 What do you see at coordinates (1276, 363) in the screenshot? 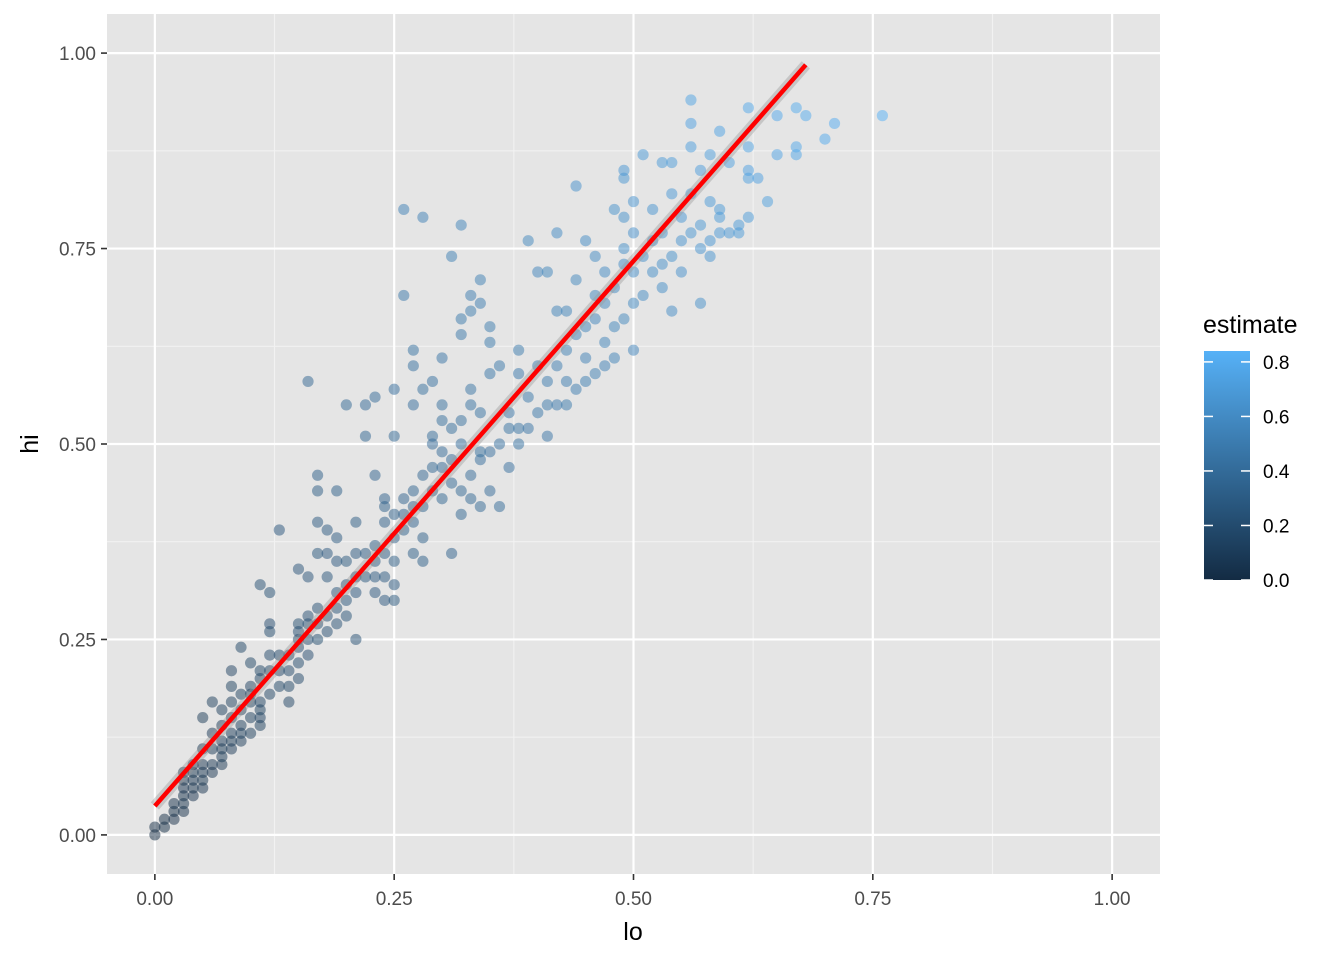
I see `legend-tick-label: 0.8` at bounding box center [1276, 363].